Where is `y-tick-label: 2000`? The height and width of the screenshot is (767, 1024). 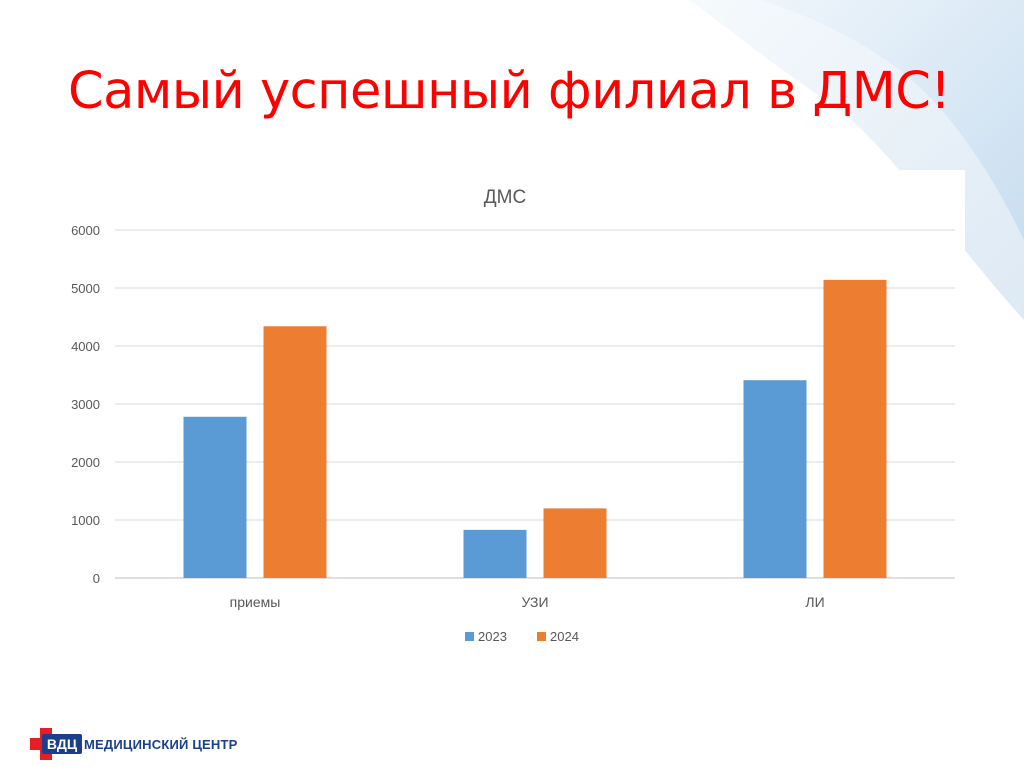 y-tick-label: 2000 is located at coordinates (85, 462).